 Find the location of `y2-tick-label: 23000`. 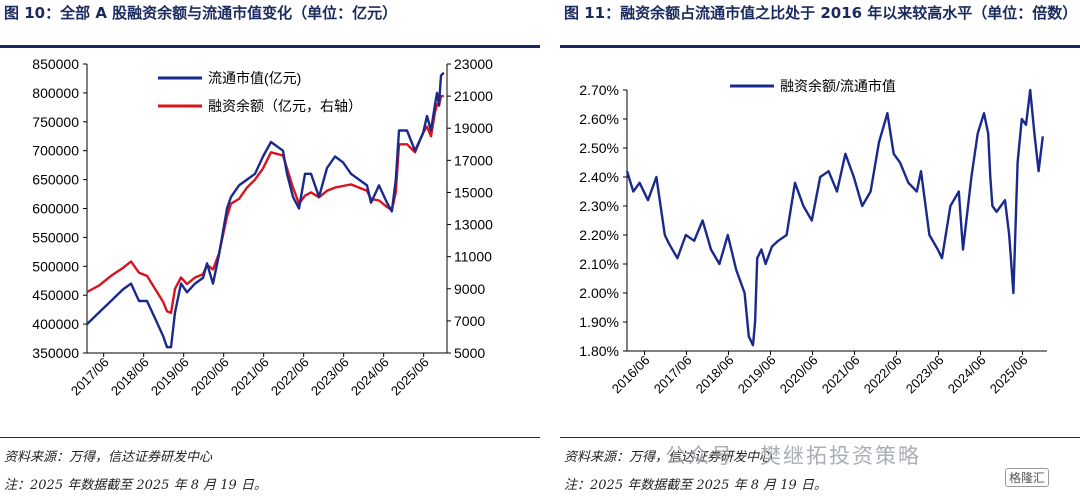

y2-tick-label: 23000 is located at coordinates (473, 64).